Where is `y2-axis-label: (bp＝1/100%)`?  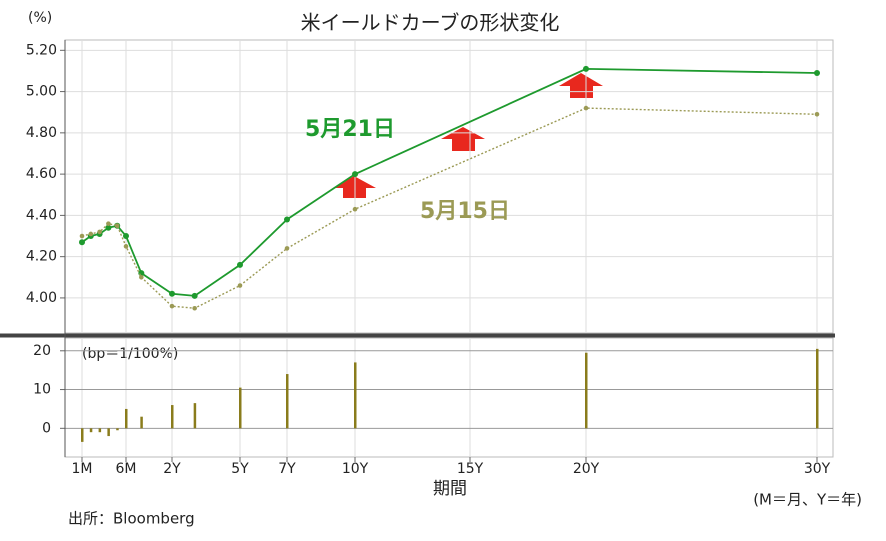 y2-axis-label: (bp＝1/100%) is located at coordinates (130, 354).